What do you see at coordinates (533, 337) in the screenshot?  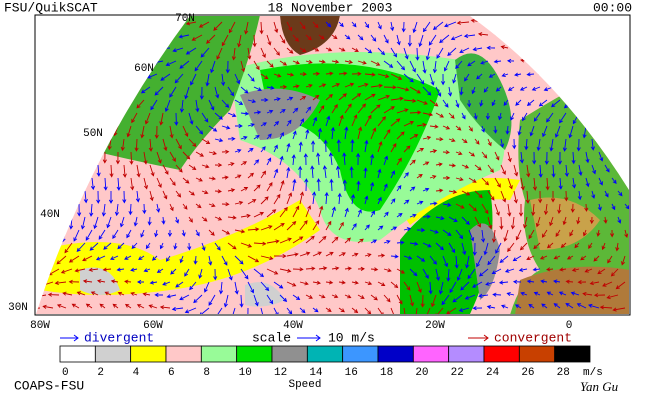 I see `convergent-label: convergent` at bounding box center [533, 337].